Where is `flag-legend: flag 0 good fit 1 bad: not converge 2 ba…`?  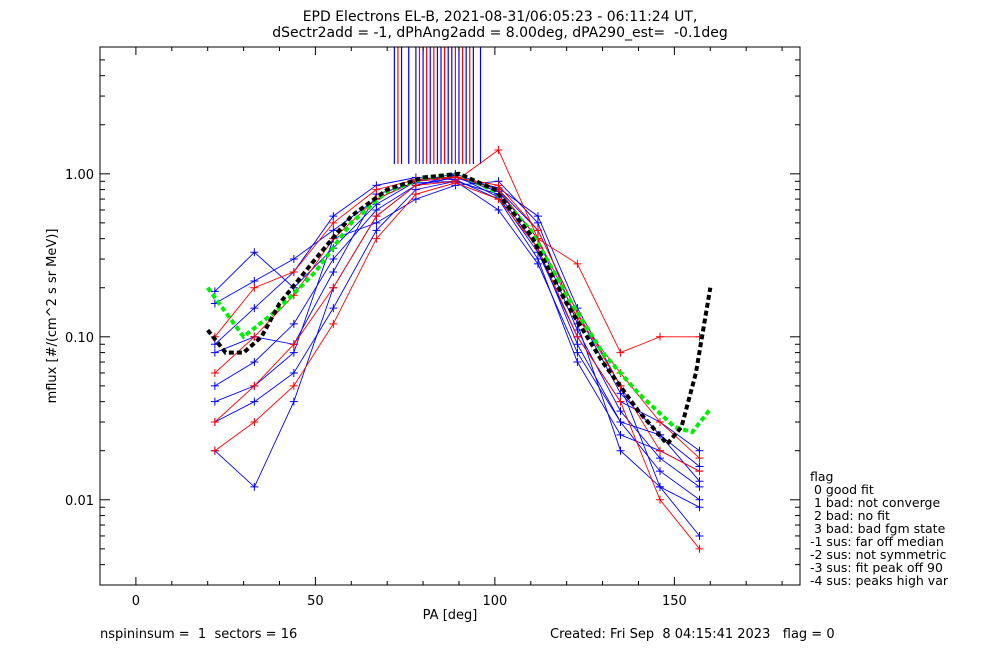
flag-legend: flag 0 good fit 1 bad: not converge 2 ba… is located at coordinates (879, 528).